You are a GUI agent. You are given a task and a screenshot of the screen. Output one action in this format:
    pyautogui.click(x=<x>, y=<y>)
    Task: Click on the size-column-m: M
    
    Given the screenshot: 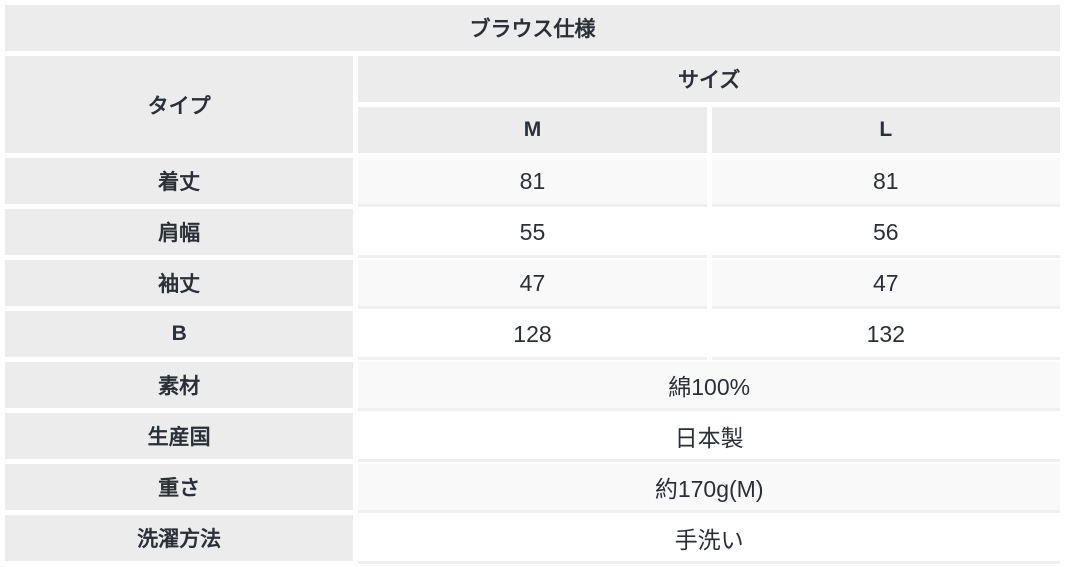 What is the action you would take?
    pyautogui.click(x=532, y=130)
    